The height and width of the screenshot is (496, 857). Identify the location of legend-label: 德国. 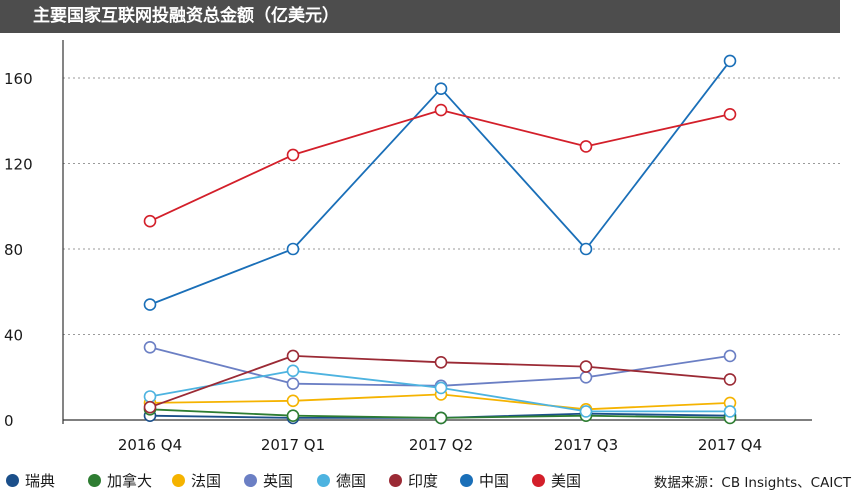
(351, 481).